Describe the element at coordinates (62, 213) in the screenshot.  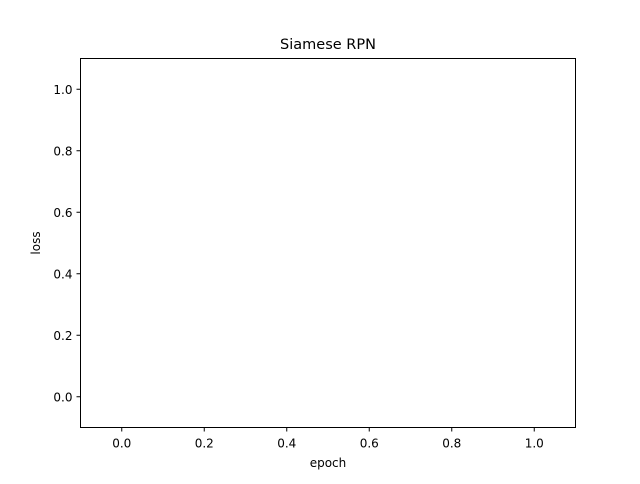
I see `y-tick-label: 0.6` at that location.